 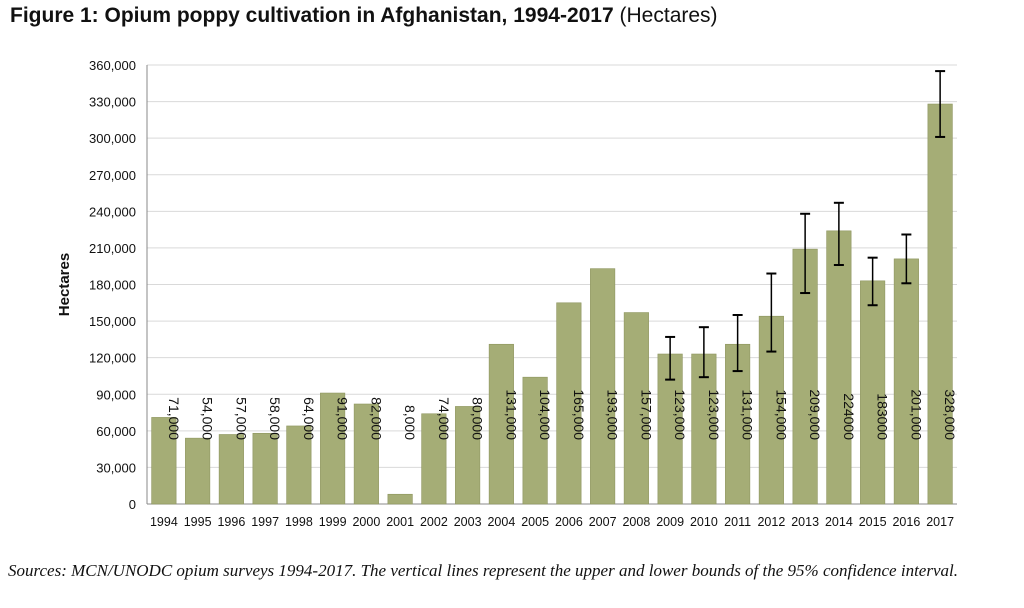 What do you see at coordinates (116, 431) in the screenshot?
I see `y-tick-label: 60,000` at bounding box center [116, 431].